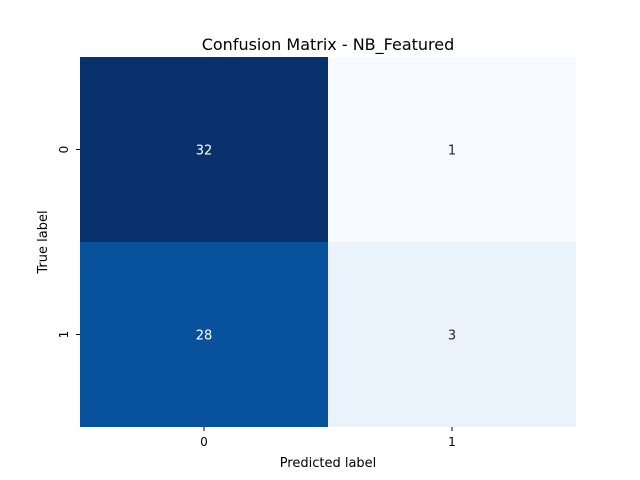 This screenshot has height=480, width=640. What do you see at coordinates (68, 242) in the screenshot?
I see `y-axis-ticks: 01` at bounding box center [68, 242].